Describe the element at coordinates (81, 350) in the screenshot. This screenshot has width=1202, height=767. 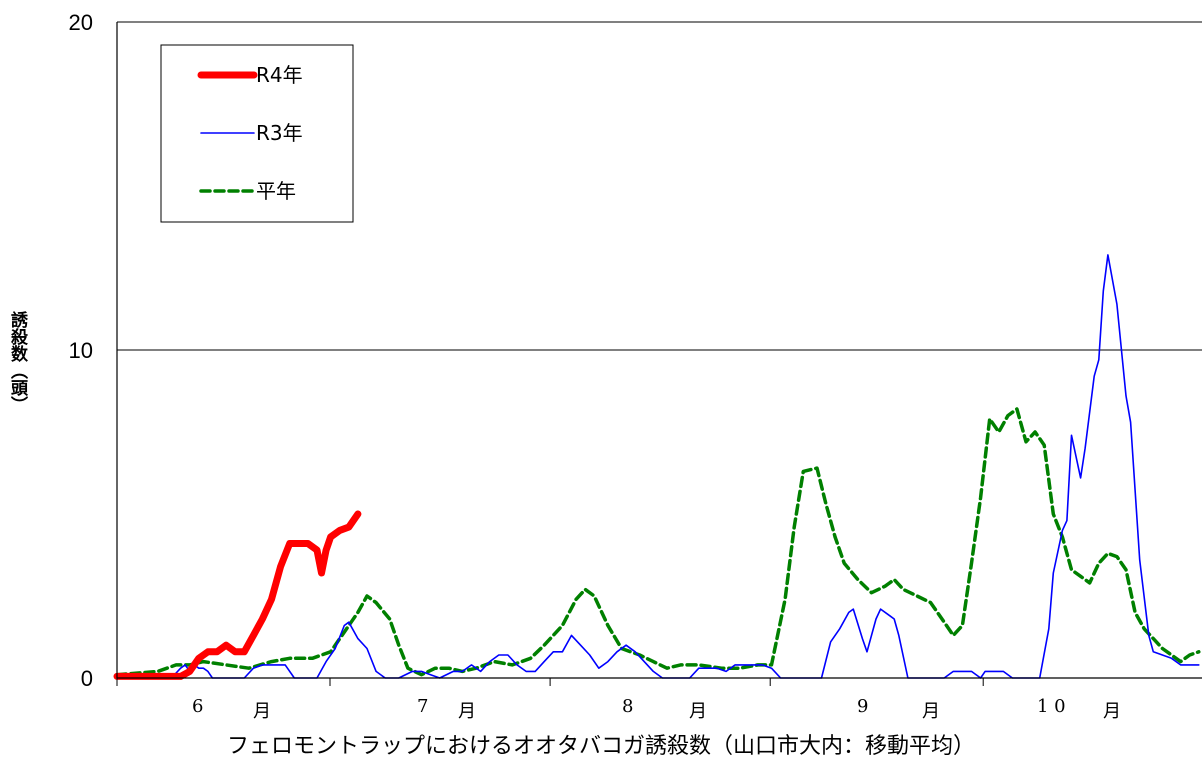
I see `y-tick-label: 10` at that location.